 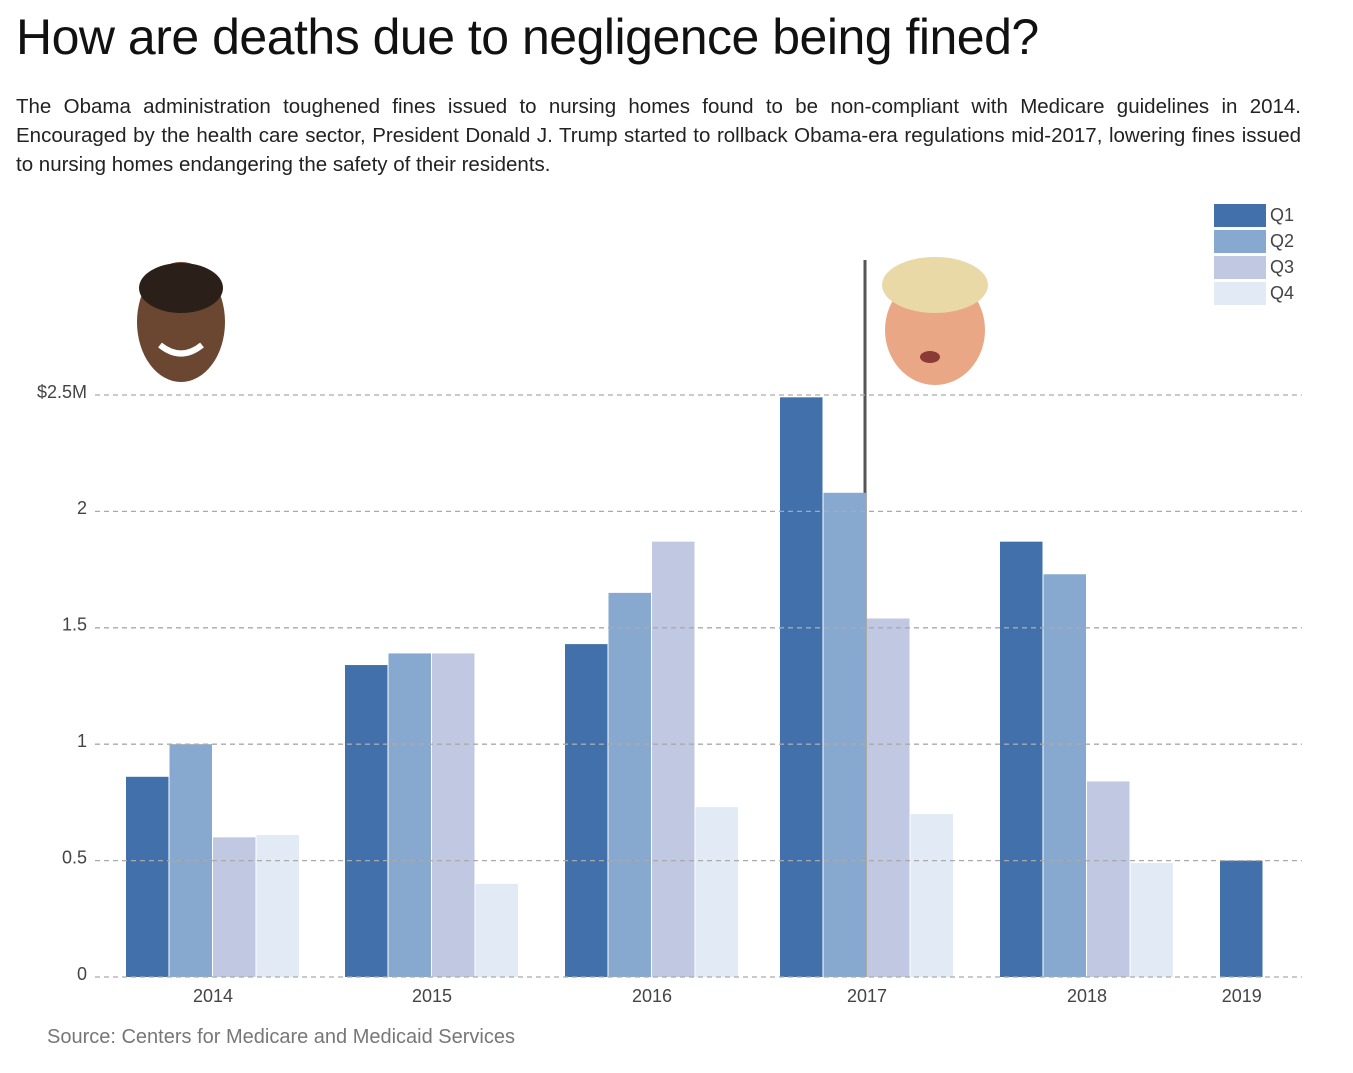 What do you see at coordinates (1242, 996) in the screenshot?
I see `x-tick-label: 2019` at bounding box center [1242, 996].